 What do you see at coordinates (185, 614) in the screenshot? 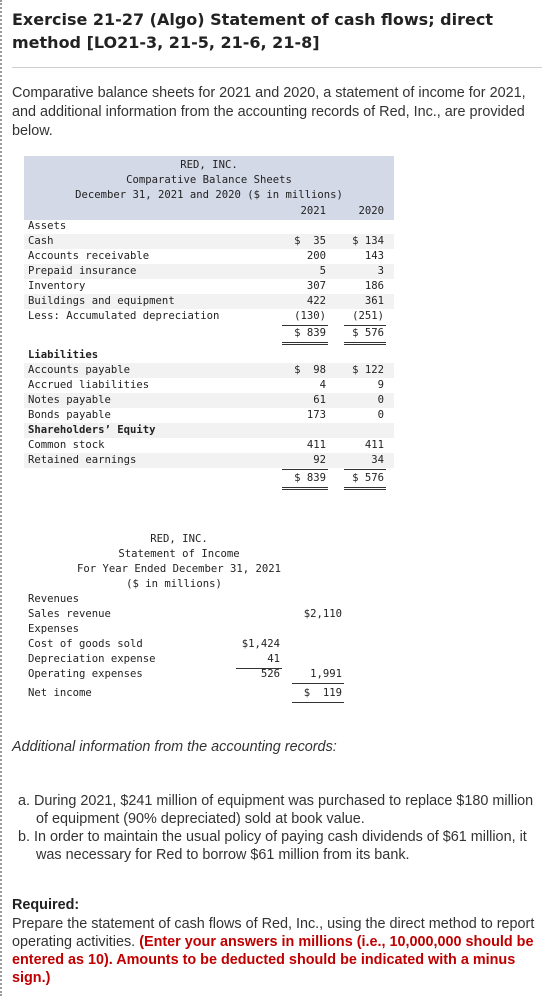
I see `table-row: Sales revenue $2,110` at bounding box center [185, 614].